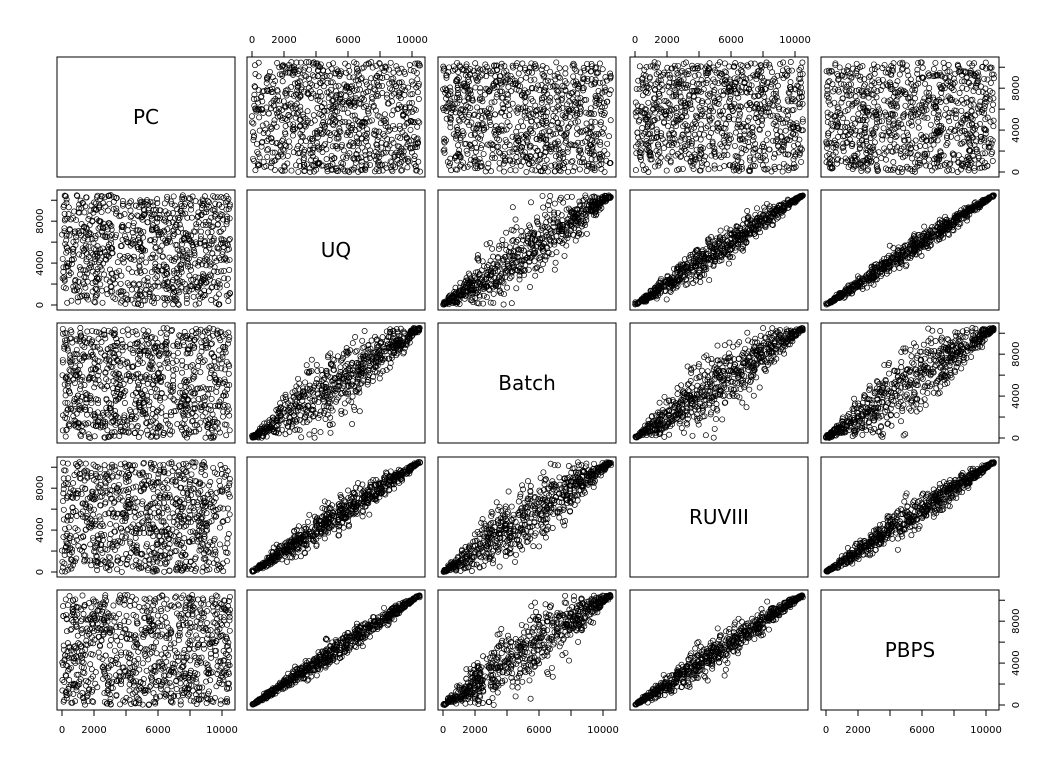 Image resolution: width=1056 pixels, height=768 pixels. I want to click on panel-PC-vs-UQ, so click(146, 250).